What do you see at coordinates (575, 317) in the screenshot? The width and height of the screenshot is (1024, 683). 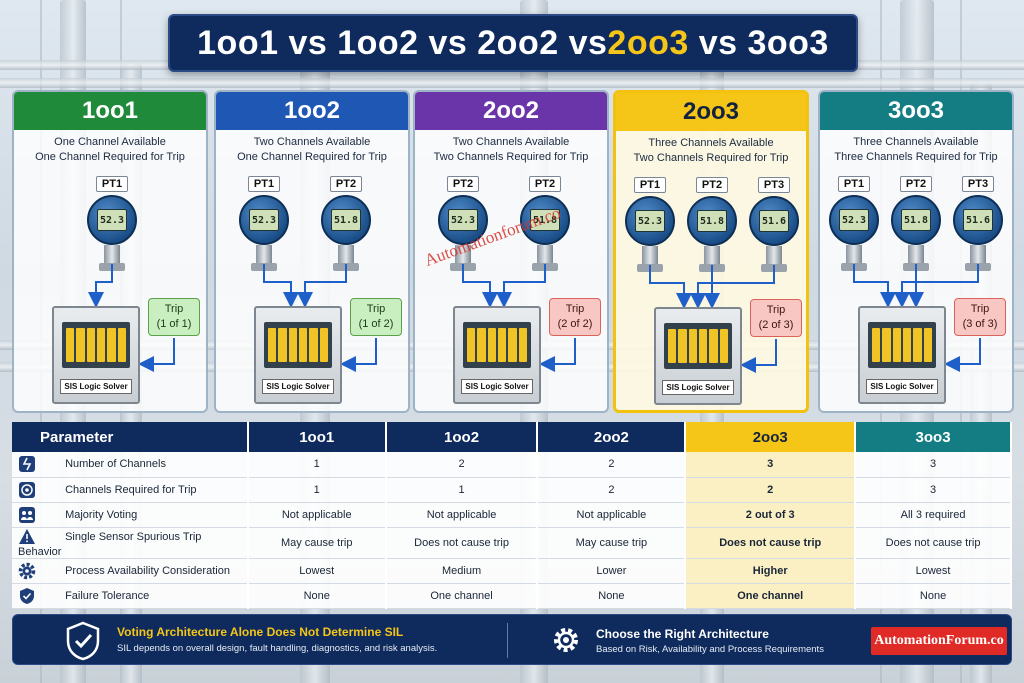 I see `trip-badge: Trip (2 of 2)` at bounding box center [575, 317].